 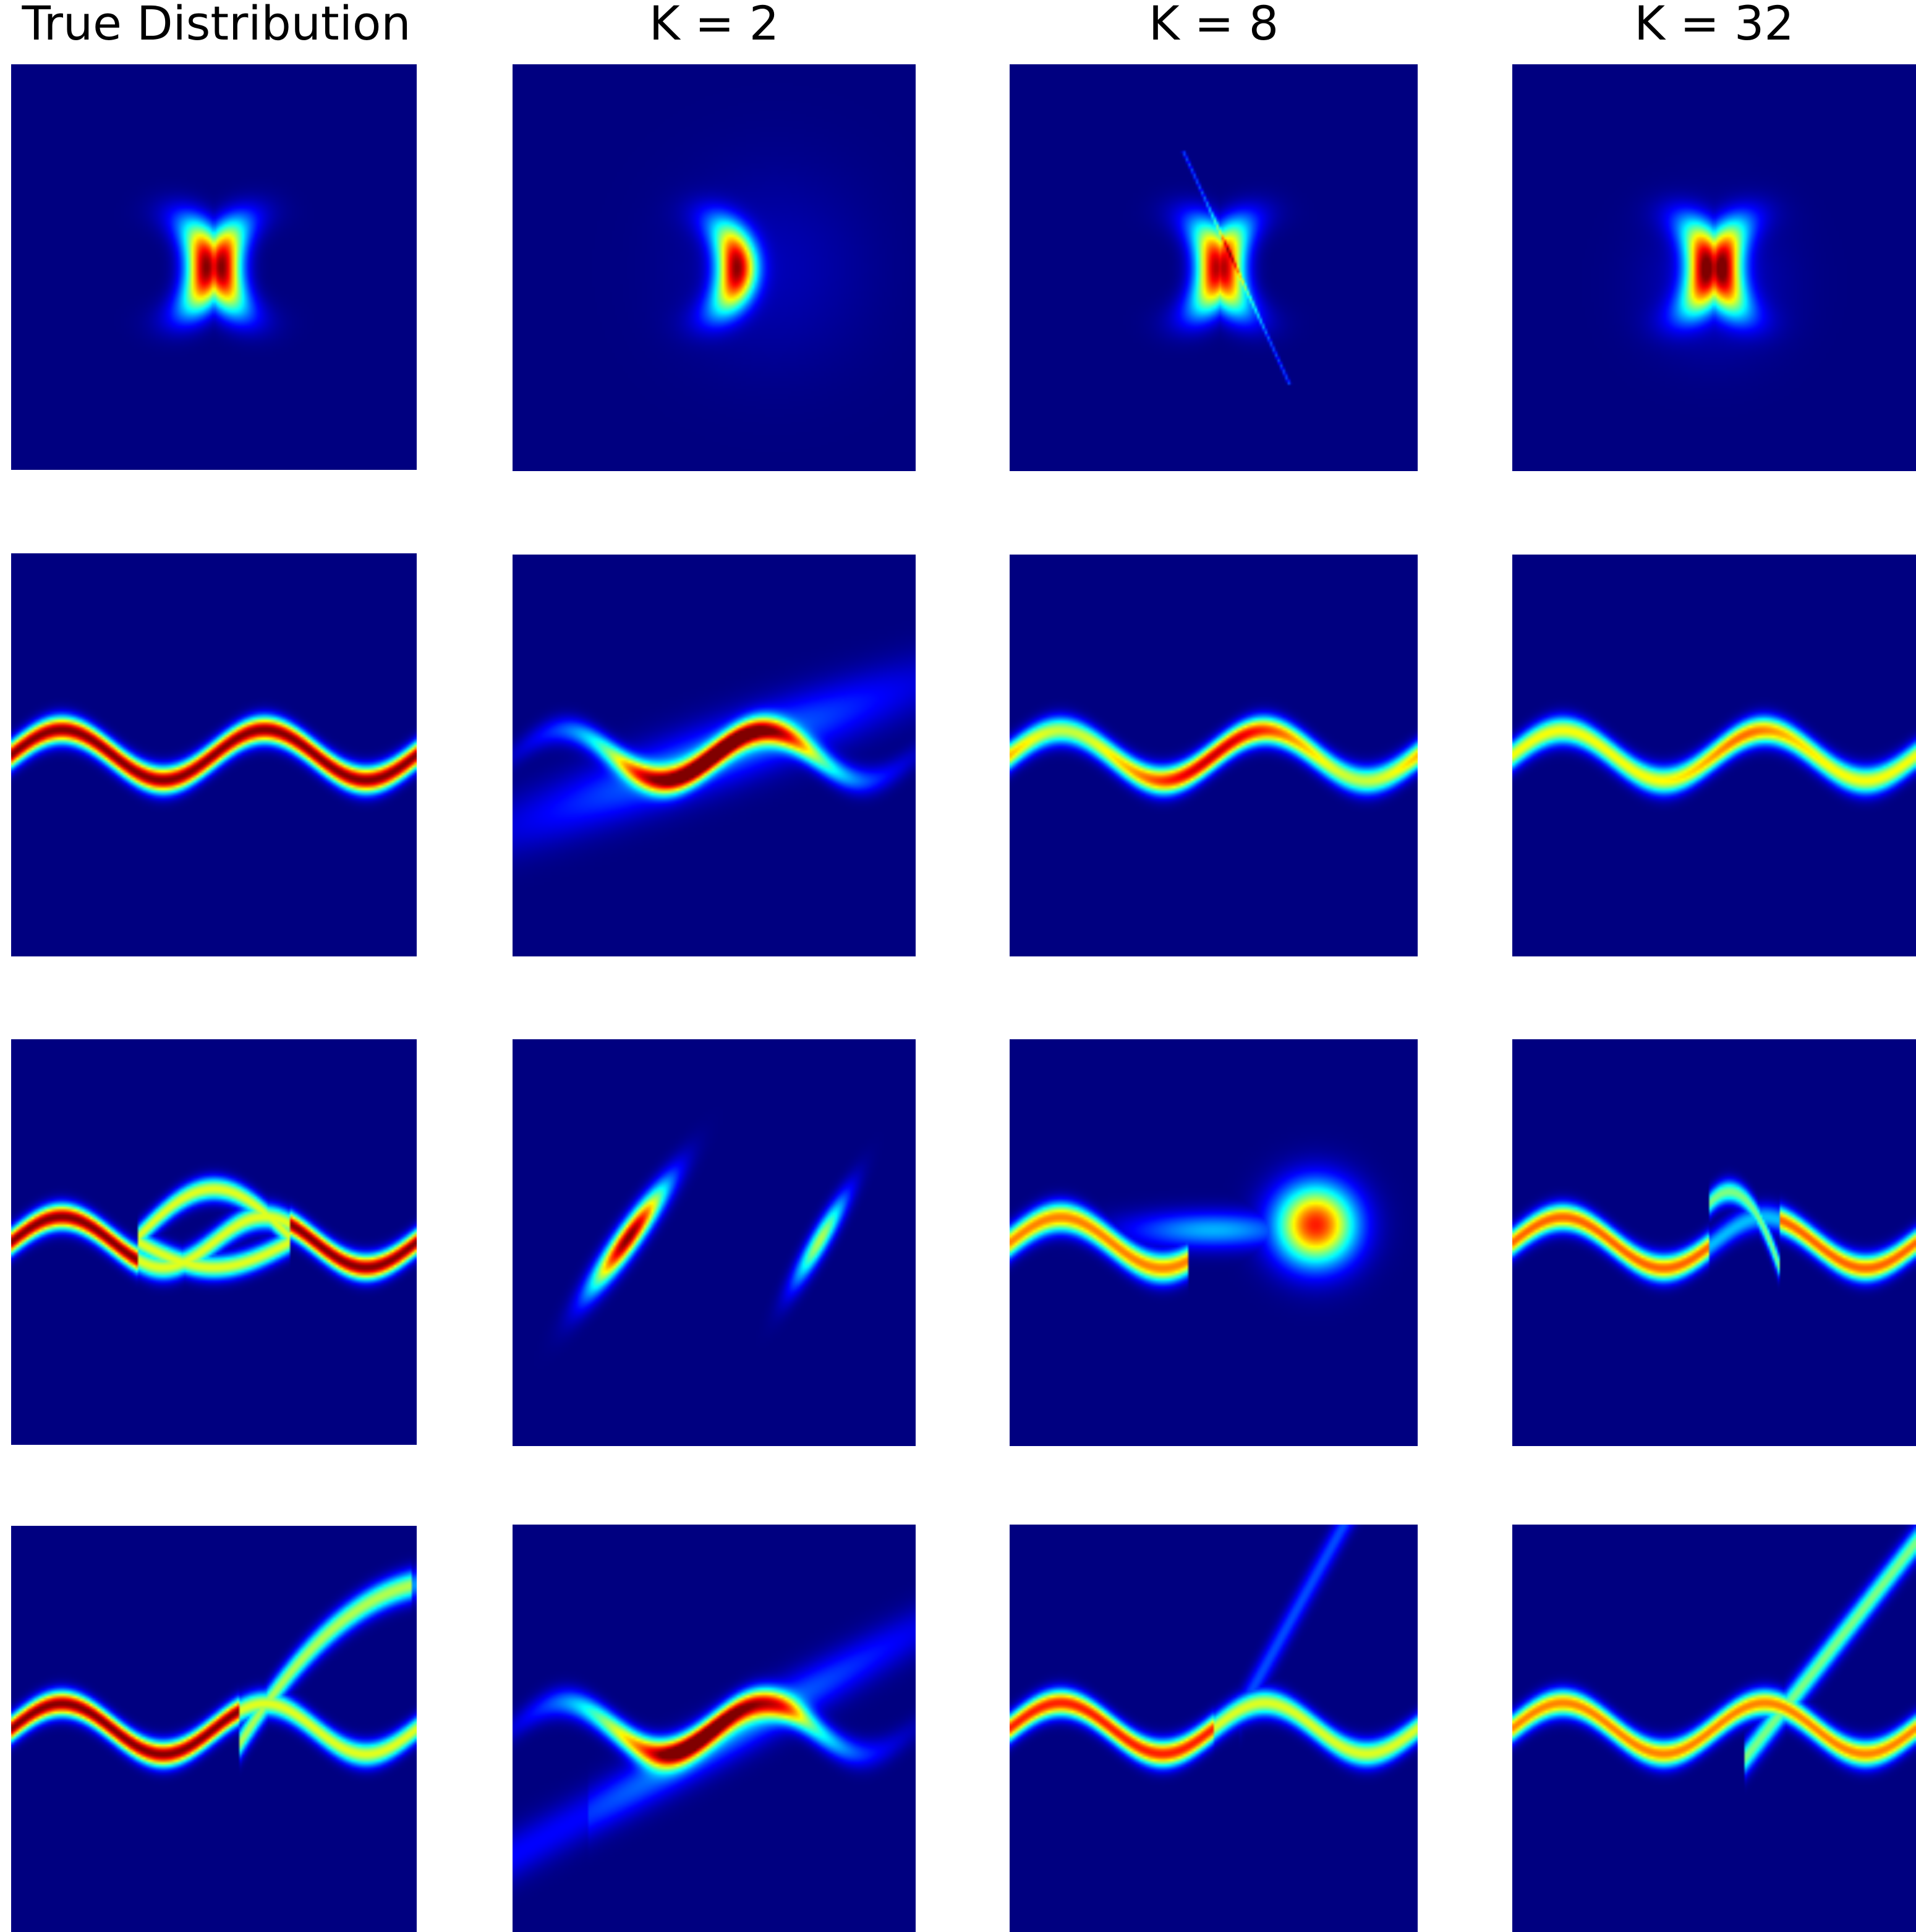 What do you see at coordinates (1714, 267) in the screenshot?
I see `heatmap-moons-k32` at bounding box center [1714, 267].